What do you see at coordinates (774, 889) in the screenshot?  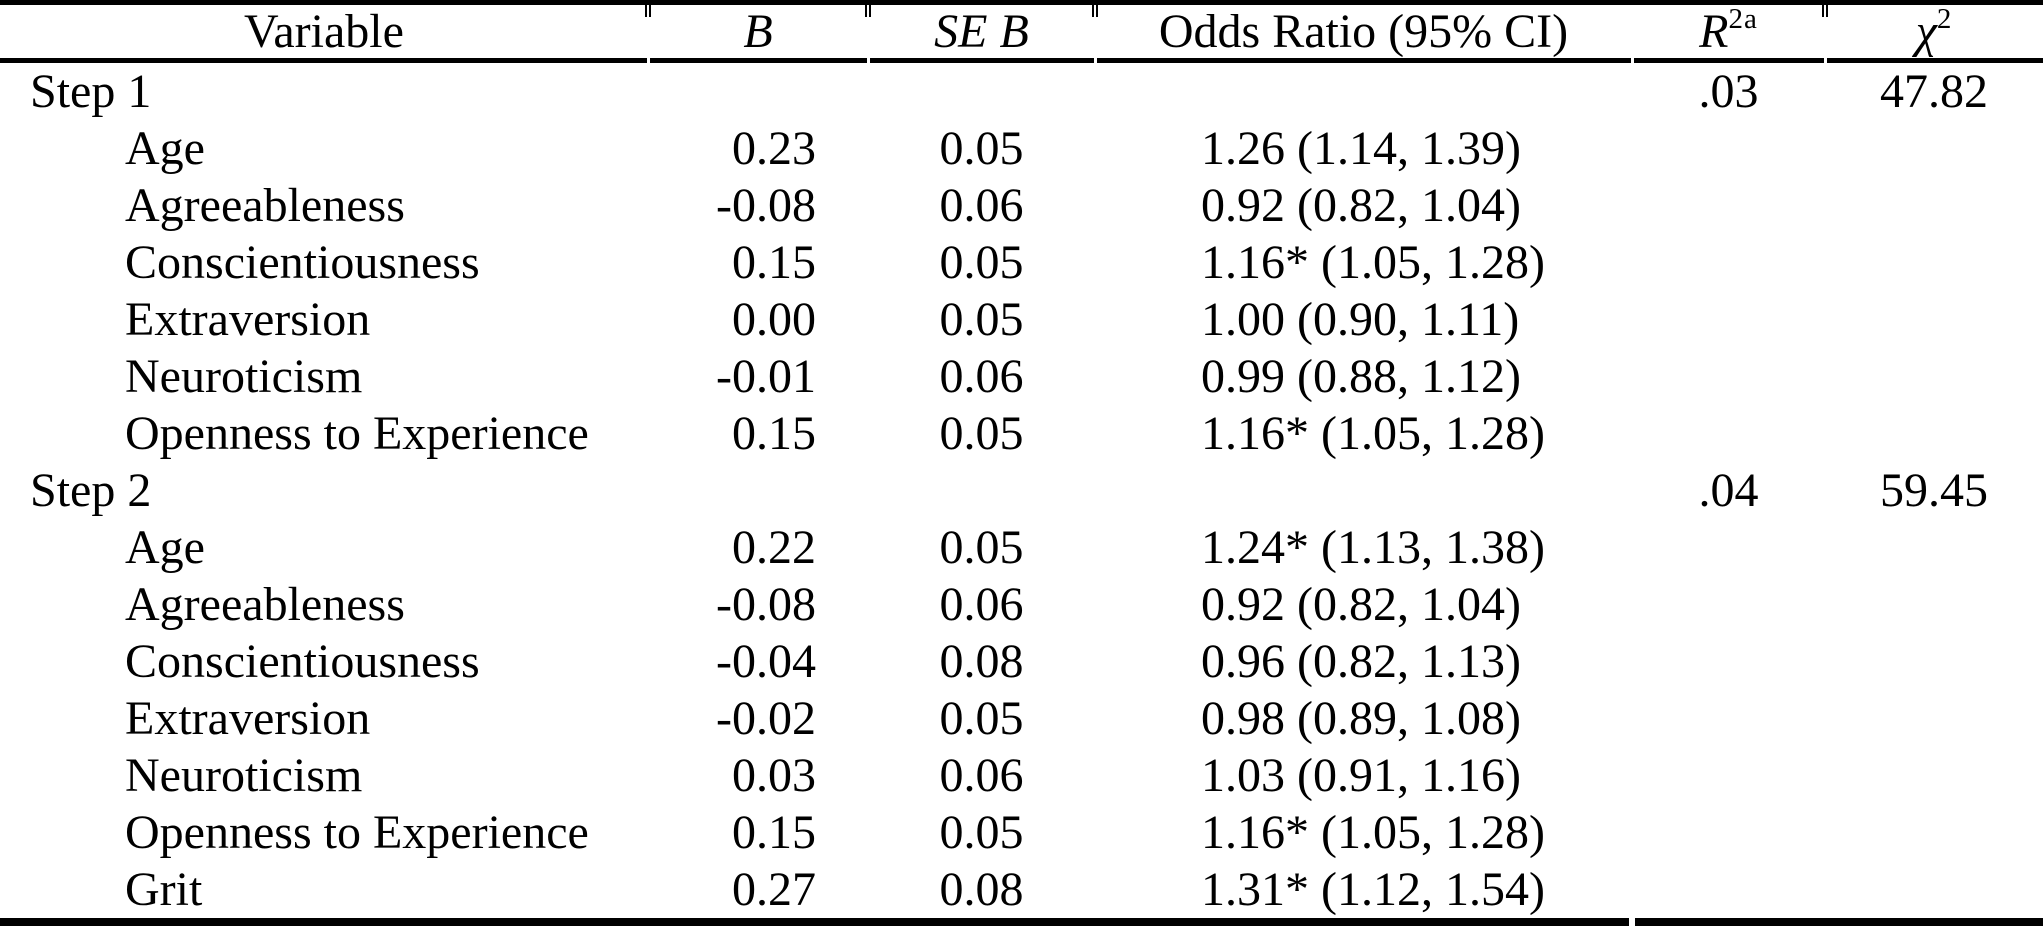 I see `cell-b: 0.27` at bounding box center [774, 889].